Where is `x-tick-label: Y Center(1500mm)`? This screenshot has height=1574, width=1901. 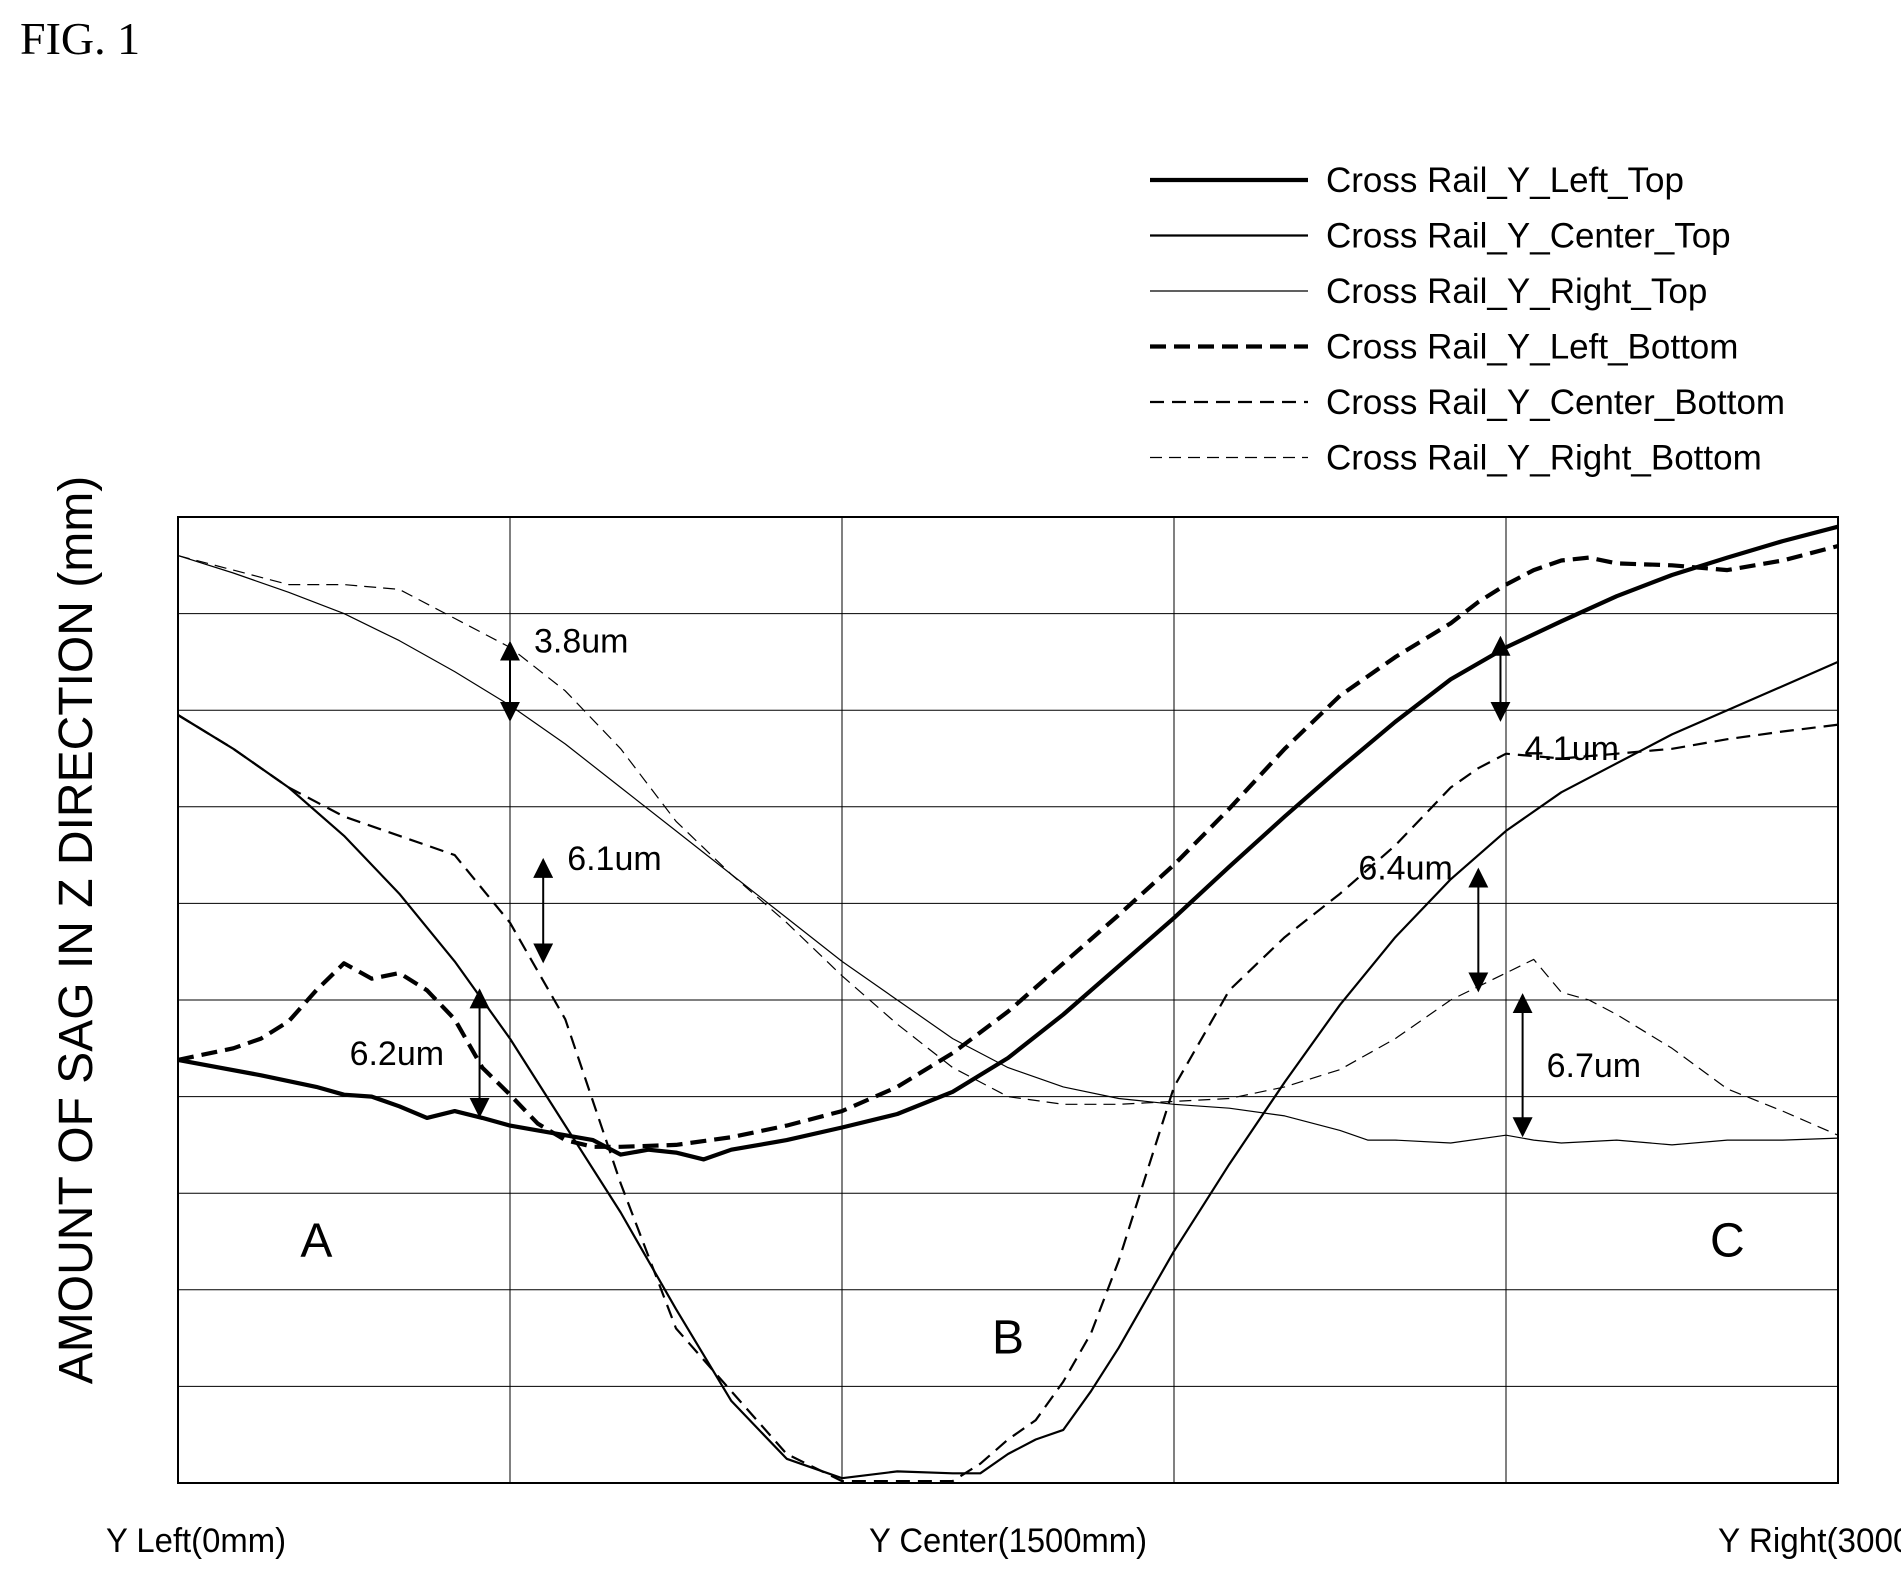 x-tick-label: Y Center(1500mm) is located at coordinates (1008, 1541).